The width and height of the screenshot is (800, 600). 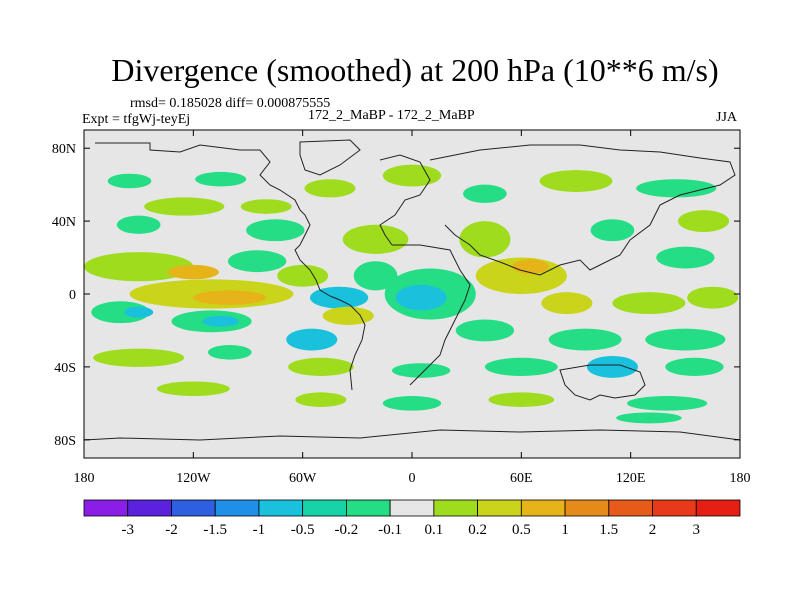 I want to click on colorbar-label-10: 1, so click(x=565, y=530).